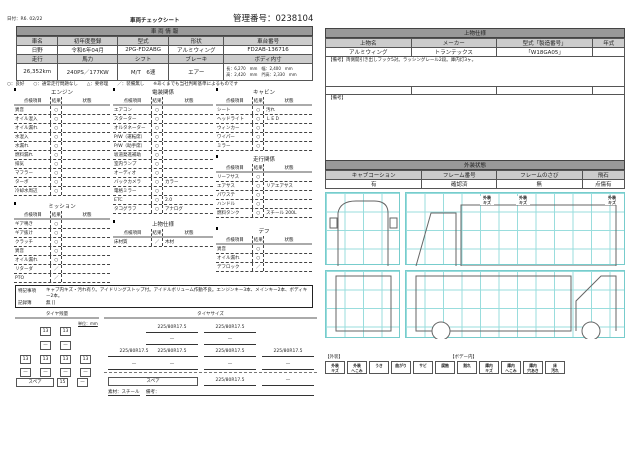 This screenshot has width=640, height=453. What do you see at coordinates (608, 43) in the screenshot?
I see `th: 年式` at bounding box center [608, 43].